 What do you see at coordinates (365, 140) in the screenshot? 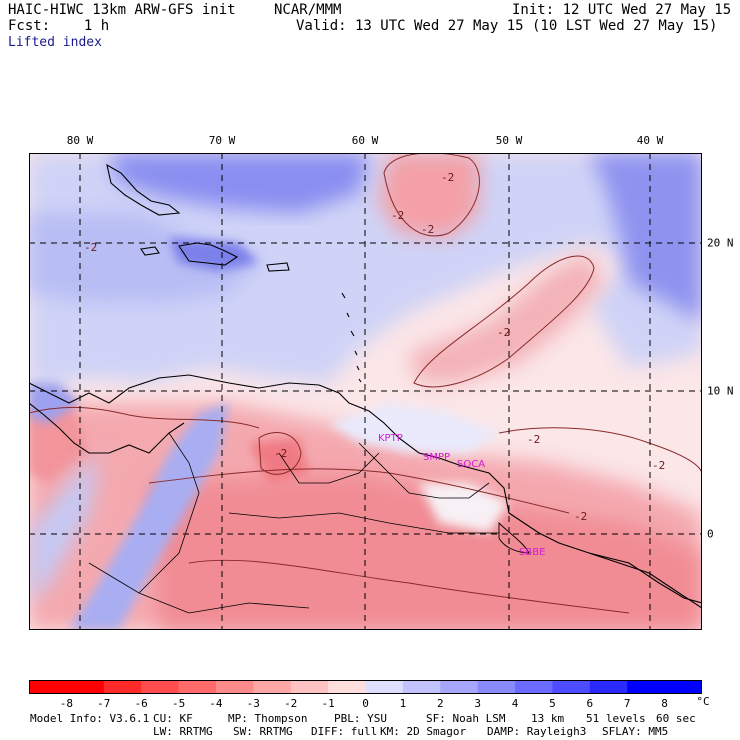
I see `lon-label-60w: 60 W` at bounding box center [365, 140].